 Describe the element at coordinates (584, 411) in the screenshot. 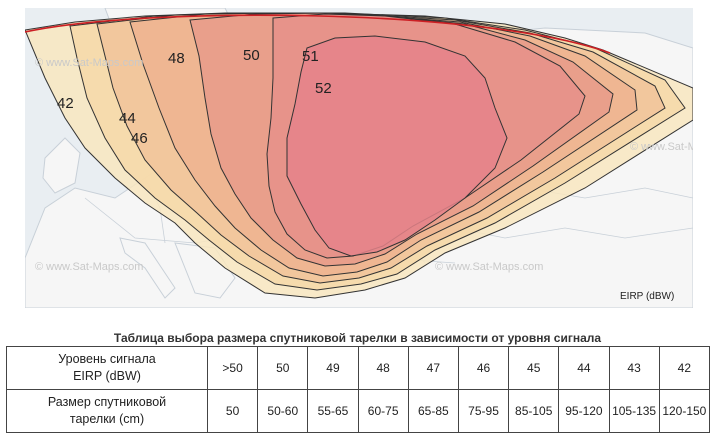

I see `table-cell: 95-120` at that location.